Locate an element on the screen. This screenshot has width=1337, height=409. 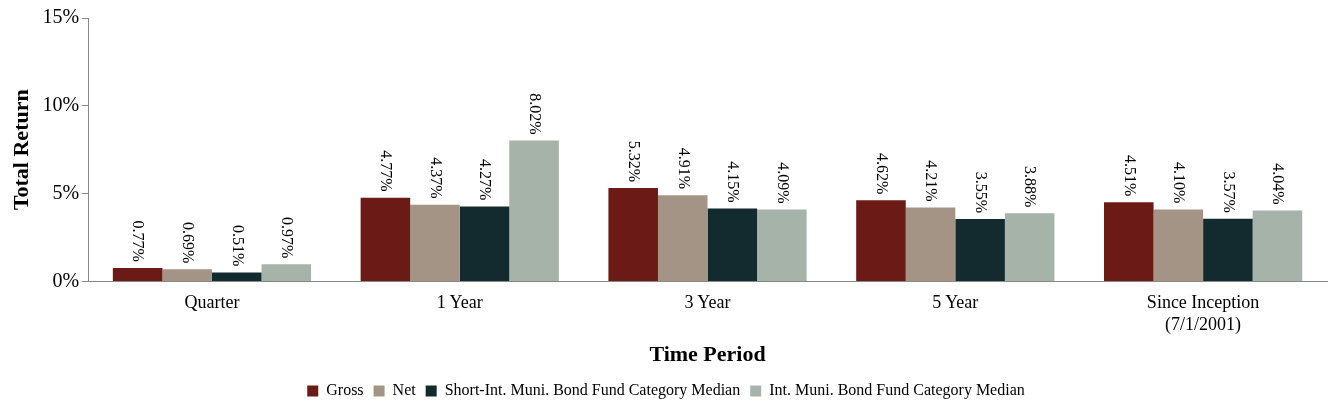
data-label: 4.21% is located at coordinates (932, 181).